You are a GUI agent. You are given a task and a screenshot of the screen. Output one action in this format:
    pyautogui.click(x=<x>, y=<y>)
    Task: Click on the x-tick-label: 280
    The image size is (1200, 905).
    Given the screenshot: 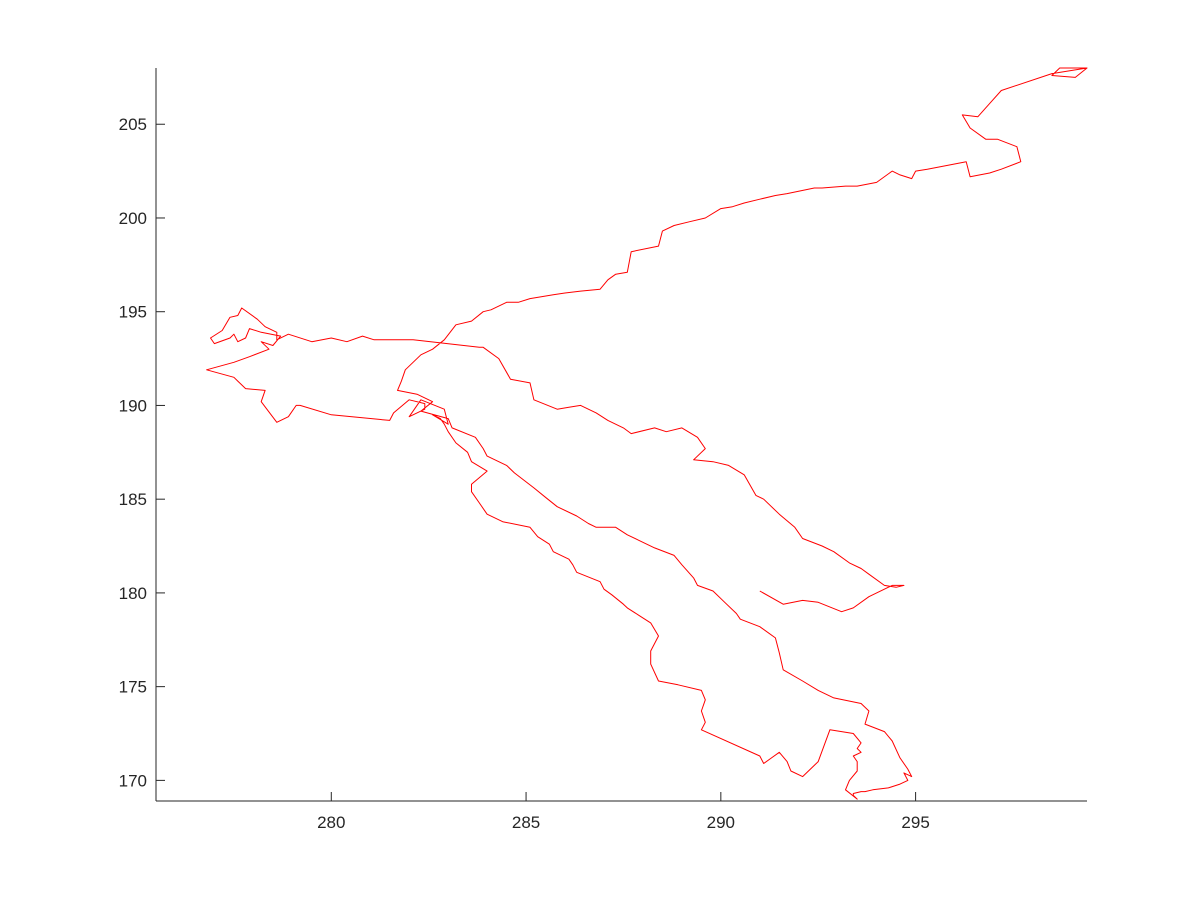 What is the action you would take?
    pyautogui.click(x=331, y=822)
    